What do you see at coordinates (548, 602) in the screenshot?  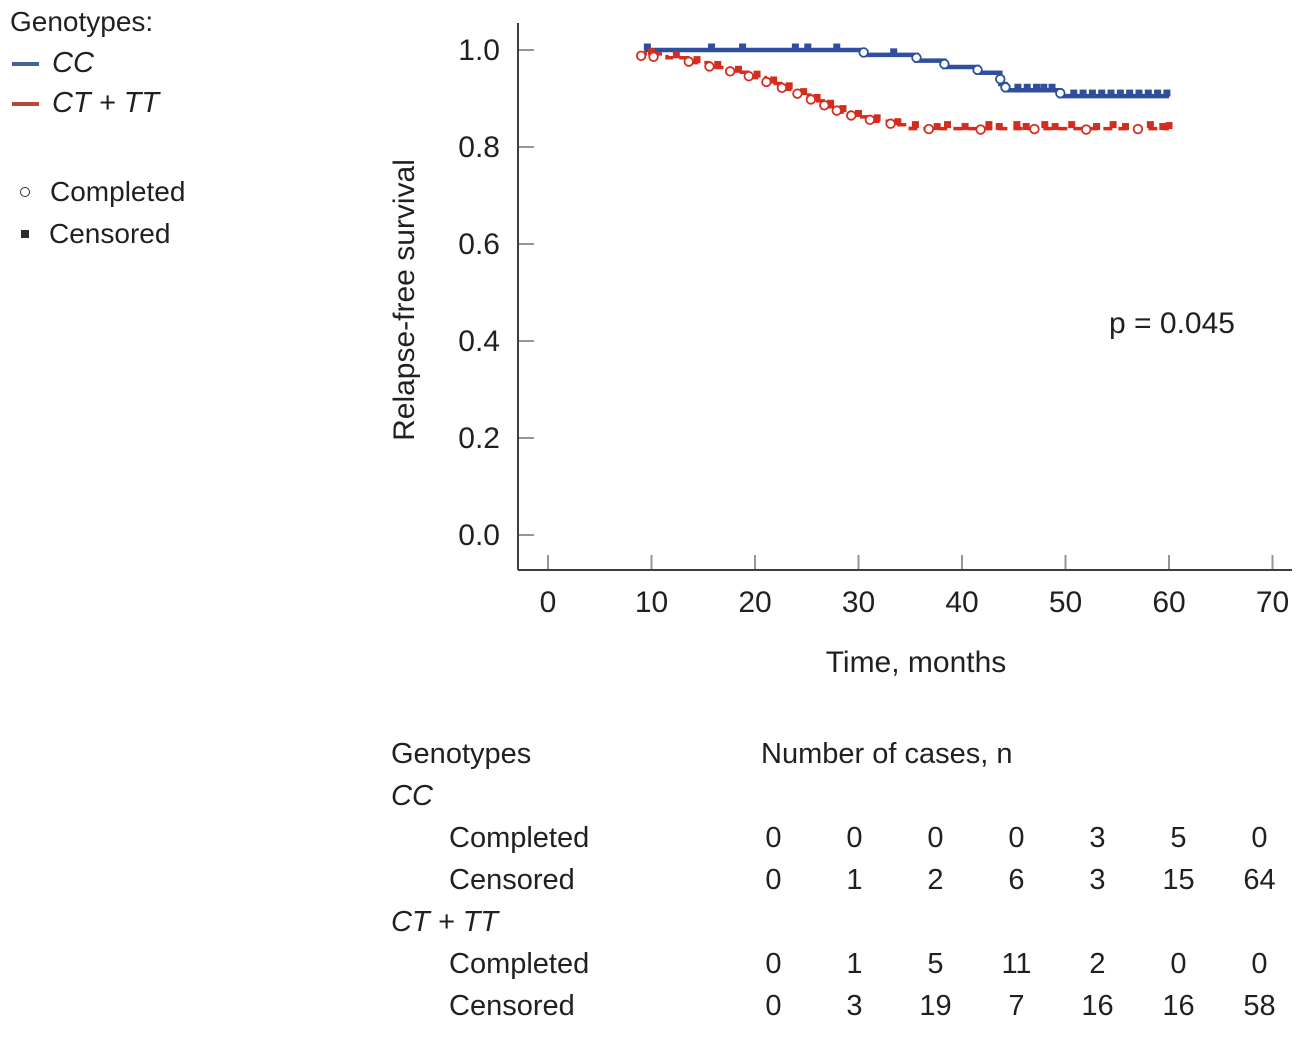 I see `x-tick-label: 0` at bounding box center [548, 602].